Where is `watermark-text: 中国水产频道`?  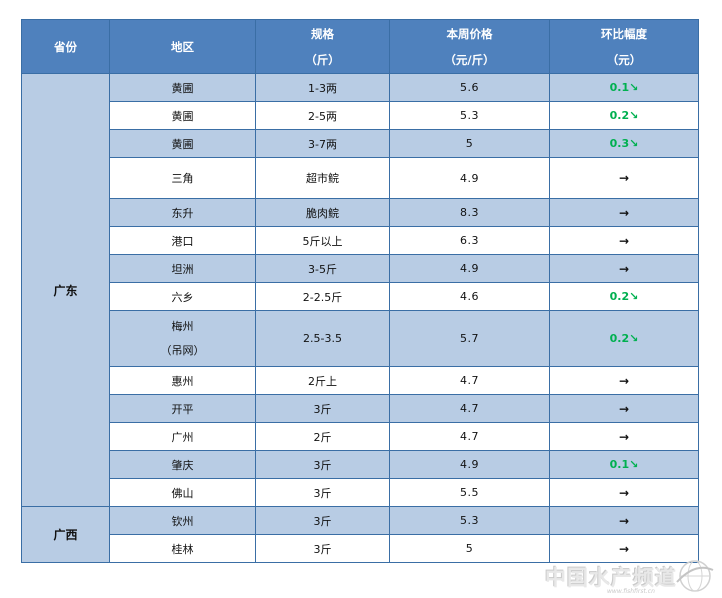
watermark-text: 中国水产频道 is located at coordinates (611, 578).